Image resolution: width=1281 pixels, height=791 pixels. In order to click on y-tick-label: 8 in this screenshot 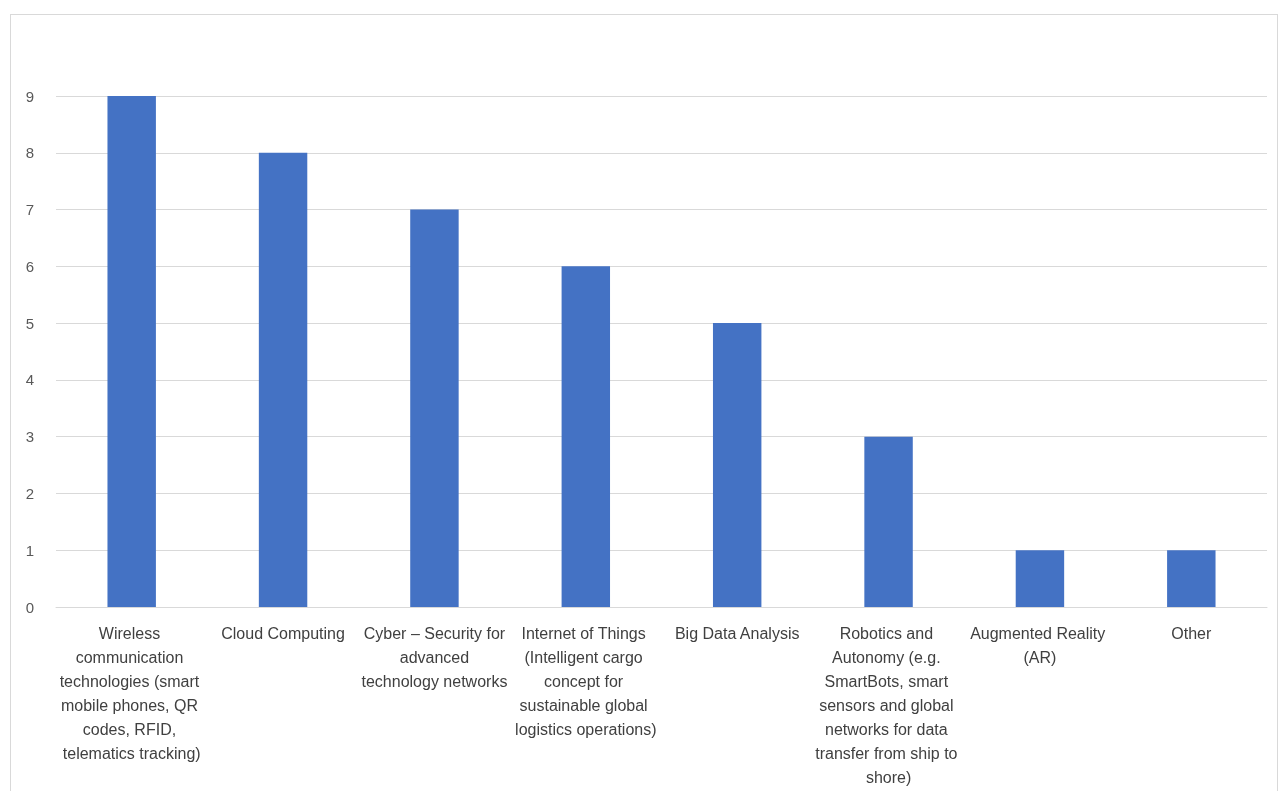, I will do `click(29, 153)`.